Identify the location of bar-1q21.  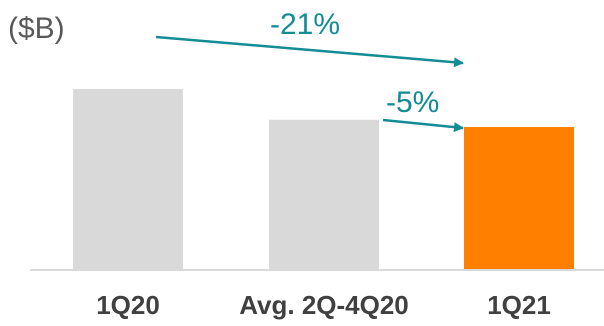
(519, 198).